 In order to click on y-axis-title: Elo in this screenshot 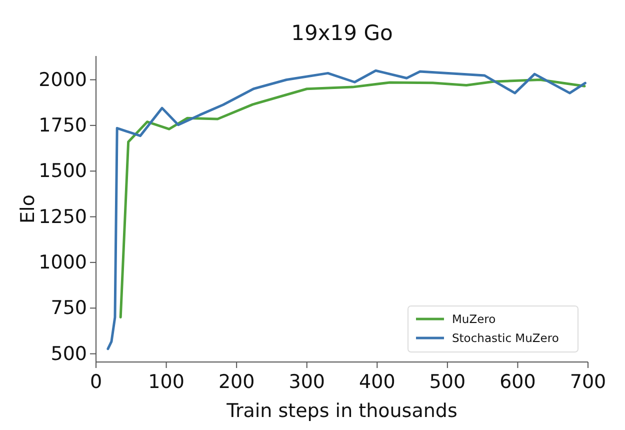, I will do `click(28, 209)`.